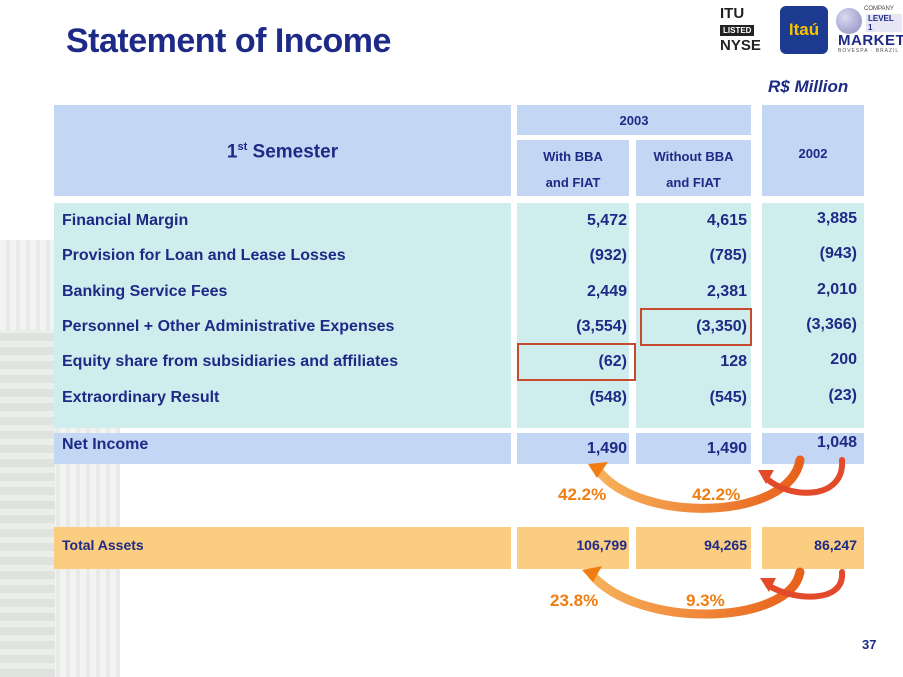 The image size is (903, 677). Describe the element at coordinates (576, 362) in the screenshot. I see `highlight-box-equity-with-bba` at that location.